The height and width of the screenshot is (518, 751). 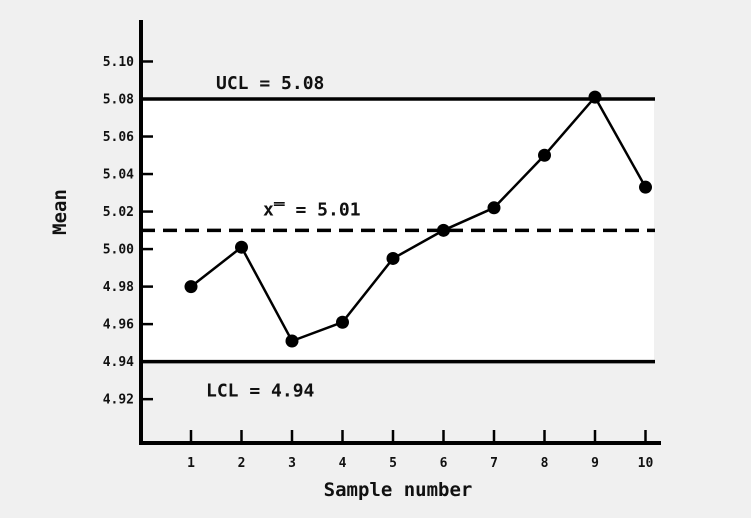 I want to click on y-tick-label: 4.92, so click(x=118, y=400).